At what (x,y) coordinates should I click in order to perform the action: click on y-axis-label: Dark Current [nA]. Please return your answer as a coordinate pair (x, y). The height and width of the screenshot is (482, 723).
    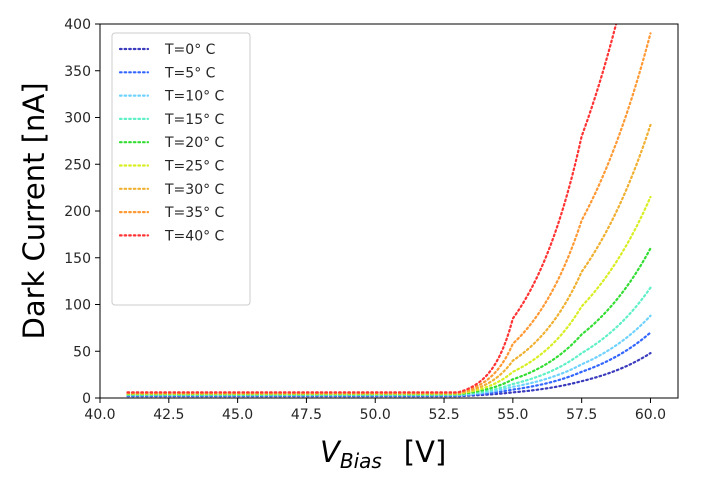
    Looking at the image, I should click on (34, 210).